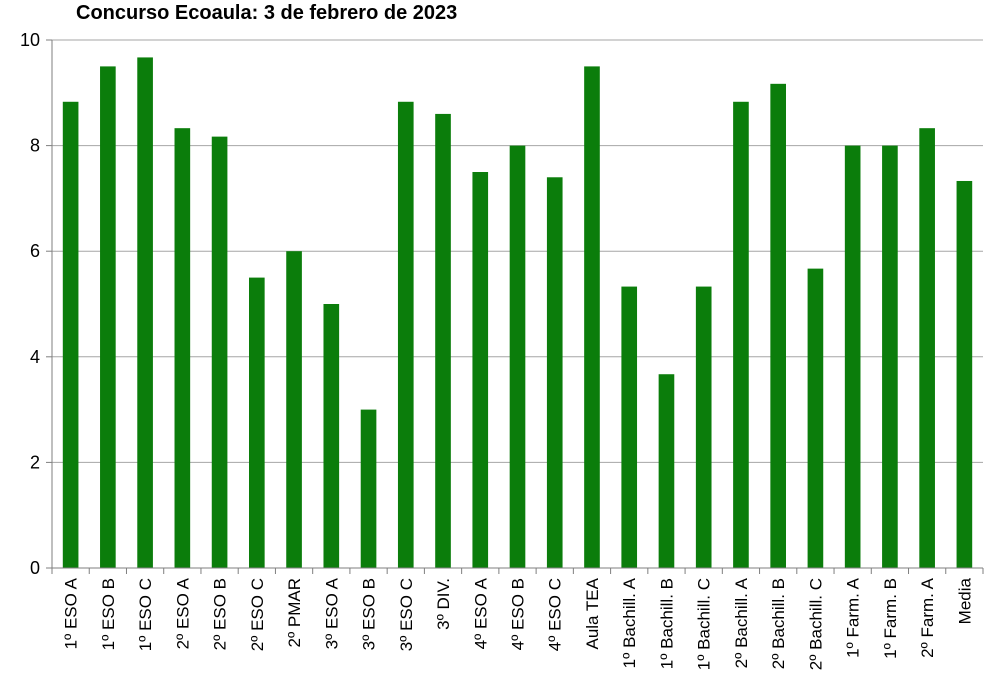 This screenshot has height=675, width=1000. I want to click on chart-title: Concurso Ecoaula: 3 de febrero de 2023, so click(266, 13).